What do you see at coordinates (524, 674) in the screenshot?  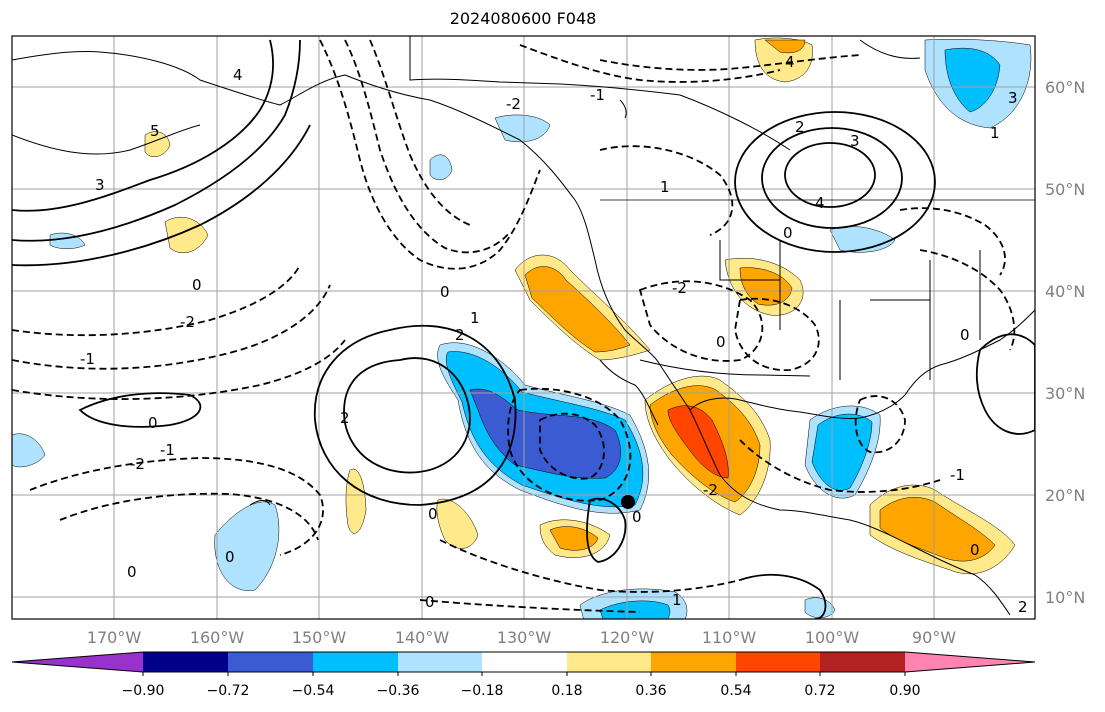 I see `colorbar-ticks` at bounding box center [524, 674].